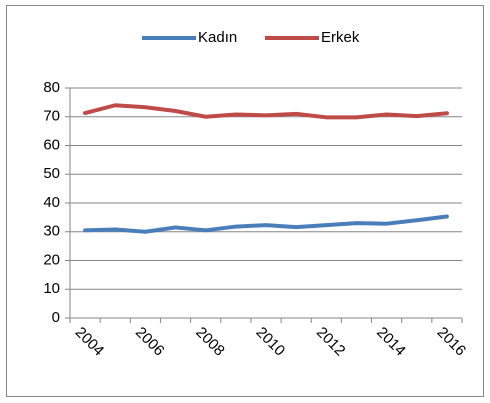 The height and width of the screenshot is (403, 490). Describe the element at coordinates (51, 116) in the screenshot. I see `y-tick-label: 70` at that location.